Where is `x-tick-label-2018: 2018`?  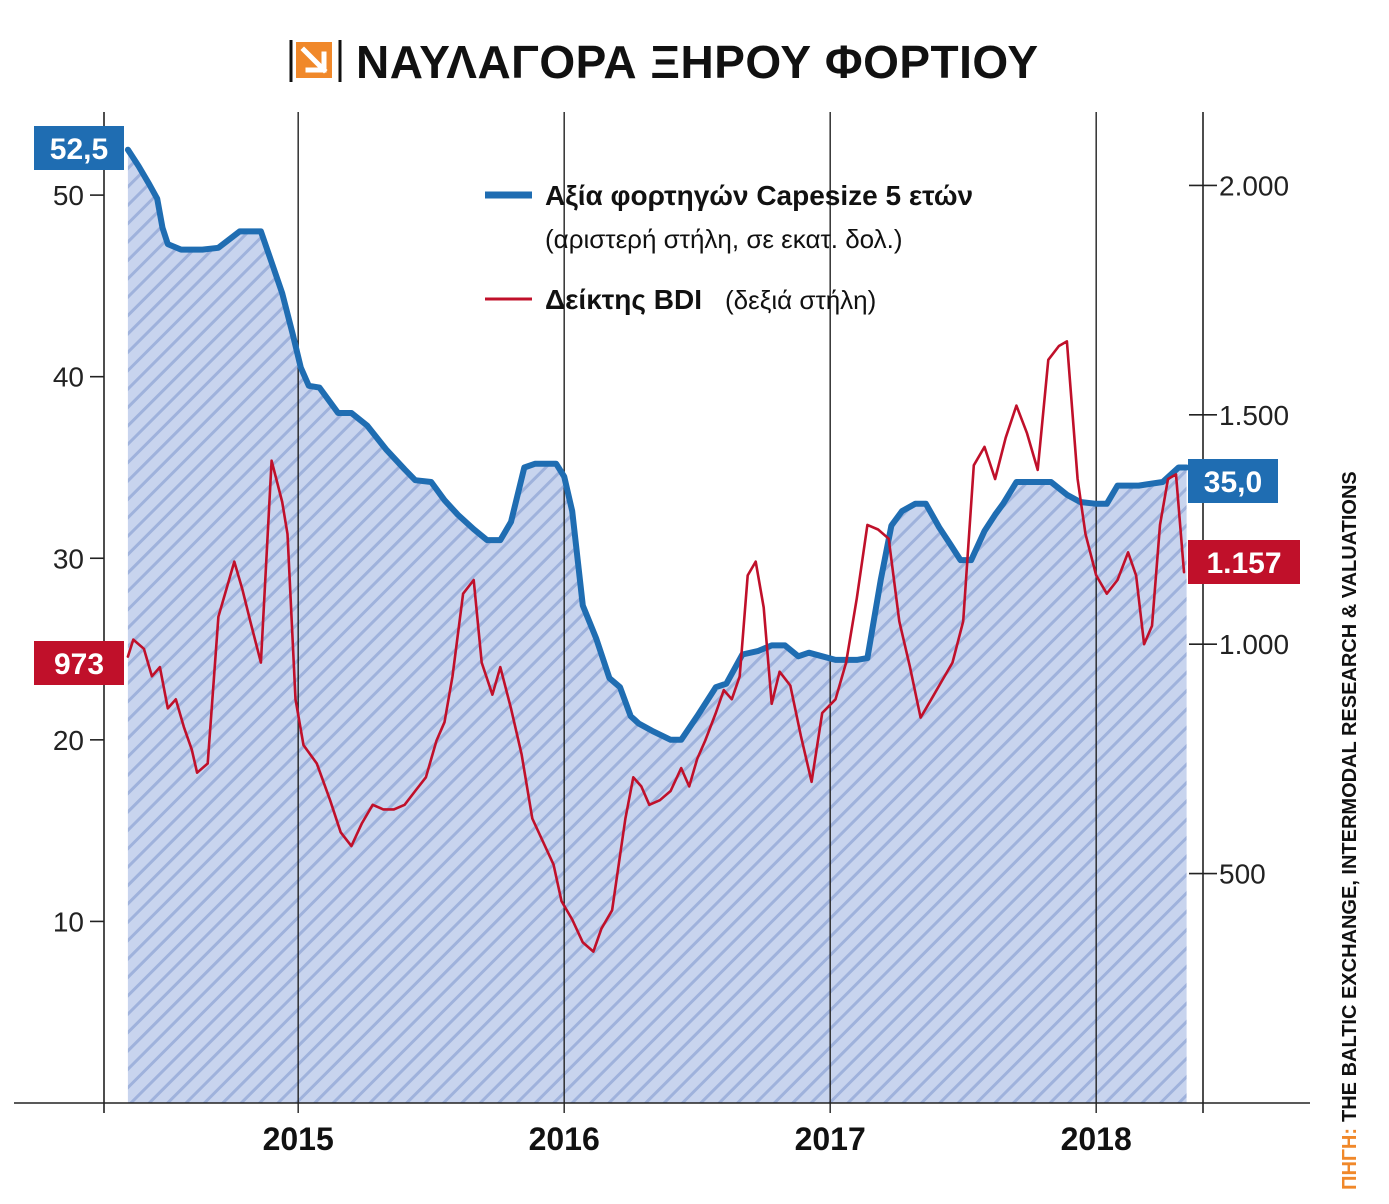
x-tick-label-2018: 2018 is located at coordinates (1096, 1139).